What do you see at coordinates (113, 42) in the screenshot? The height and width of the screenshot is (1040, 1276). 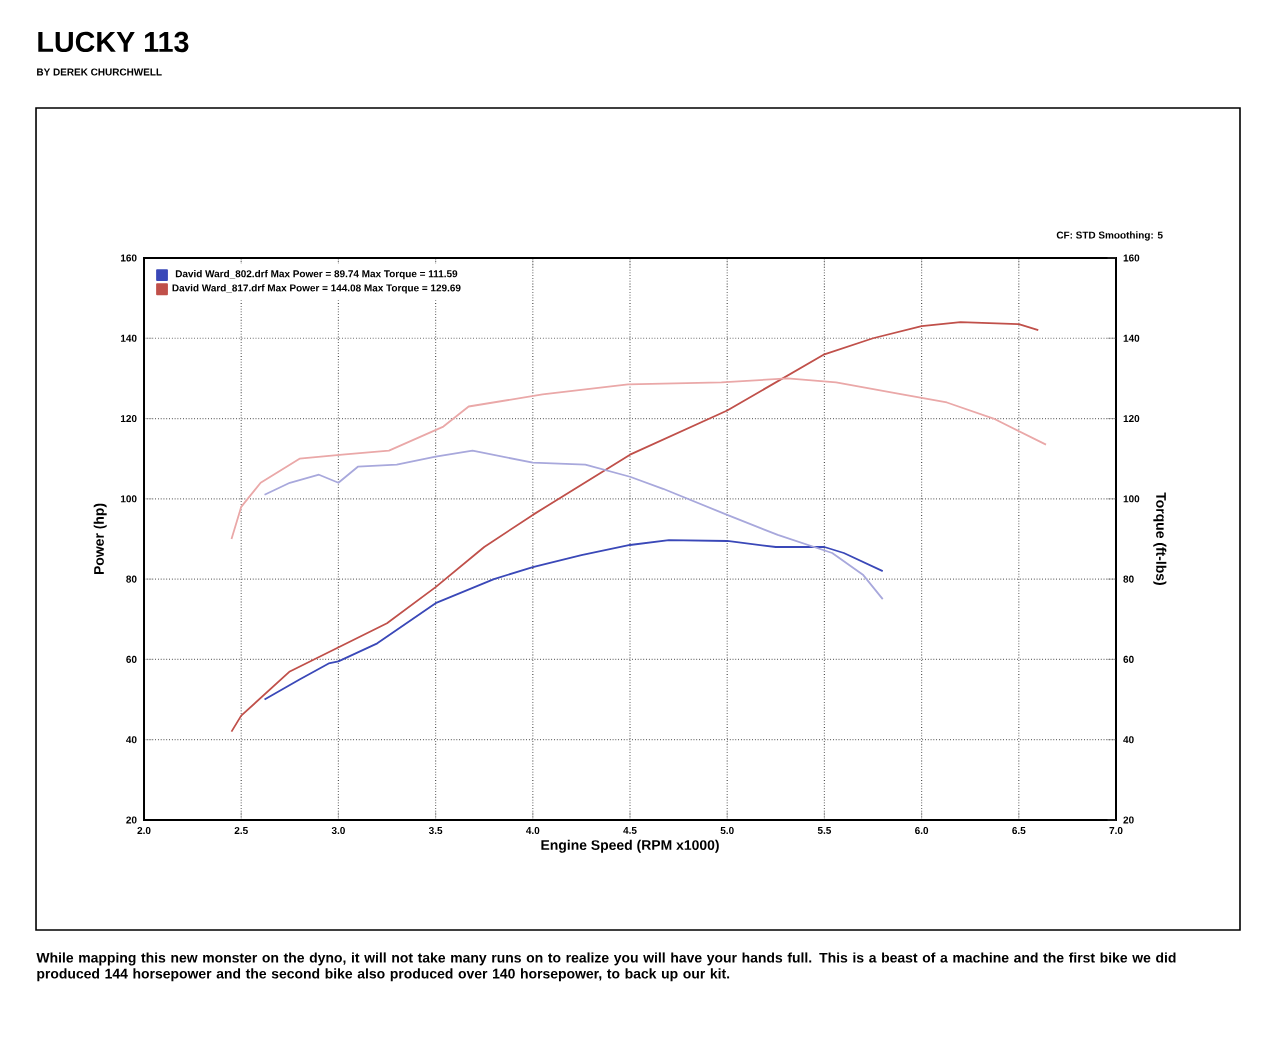 I see `chart-title: LUCKY 113` at bounding box center [113, 42].